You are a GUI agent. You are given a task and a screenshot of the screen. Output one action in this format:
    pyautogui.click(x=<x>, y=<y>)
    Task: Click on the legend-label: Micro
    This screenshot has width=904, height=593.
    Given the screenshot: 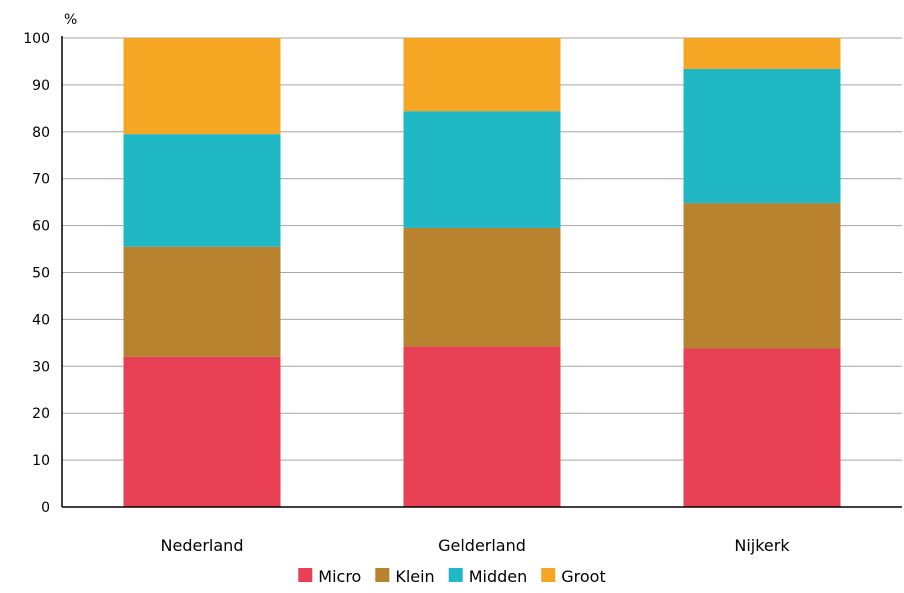 What is the action you would take?
    pyautogui.click(x=339, y=576)
    